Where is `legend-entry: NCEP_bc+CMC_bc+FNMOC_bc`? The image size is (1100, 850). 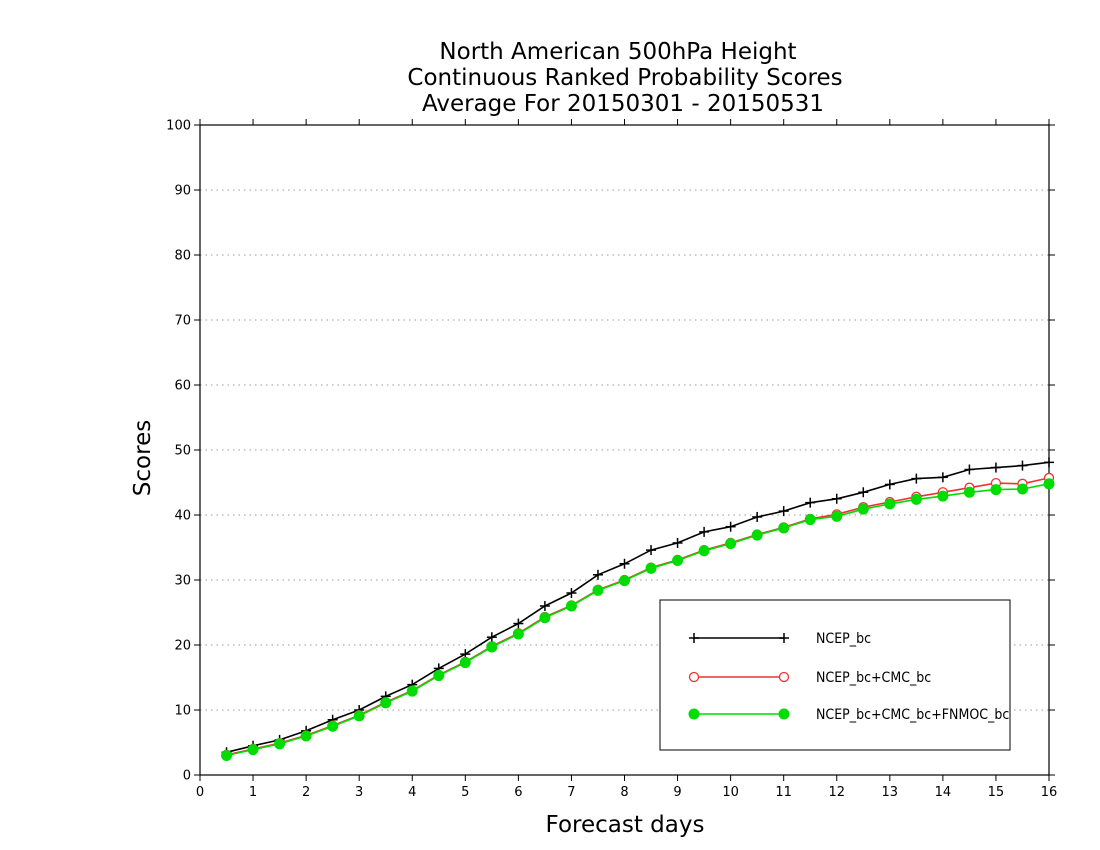 legend-entry: NCEP_bc+CMC_bc+FNMOC_bc is located at coordinates (848, 715).